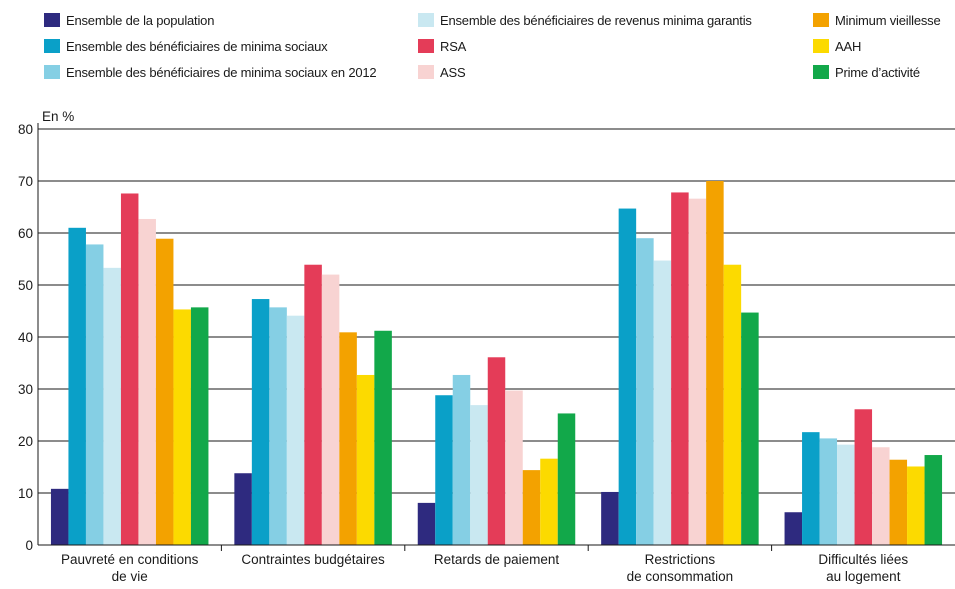 The width and height of the screenshot is (955, 589). I want to click on legend-item: ASS, so click(442, 72).